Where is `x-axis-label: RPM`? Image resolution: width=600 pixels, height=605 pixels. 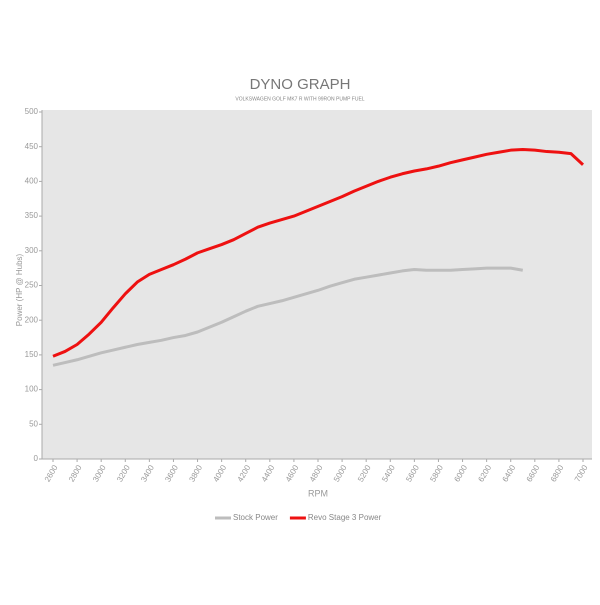 x-axis-label: RPM is located at coordinates (318, 493).